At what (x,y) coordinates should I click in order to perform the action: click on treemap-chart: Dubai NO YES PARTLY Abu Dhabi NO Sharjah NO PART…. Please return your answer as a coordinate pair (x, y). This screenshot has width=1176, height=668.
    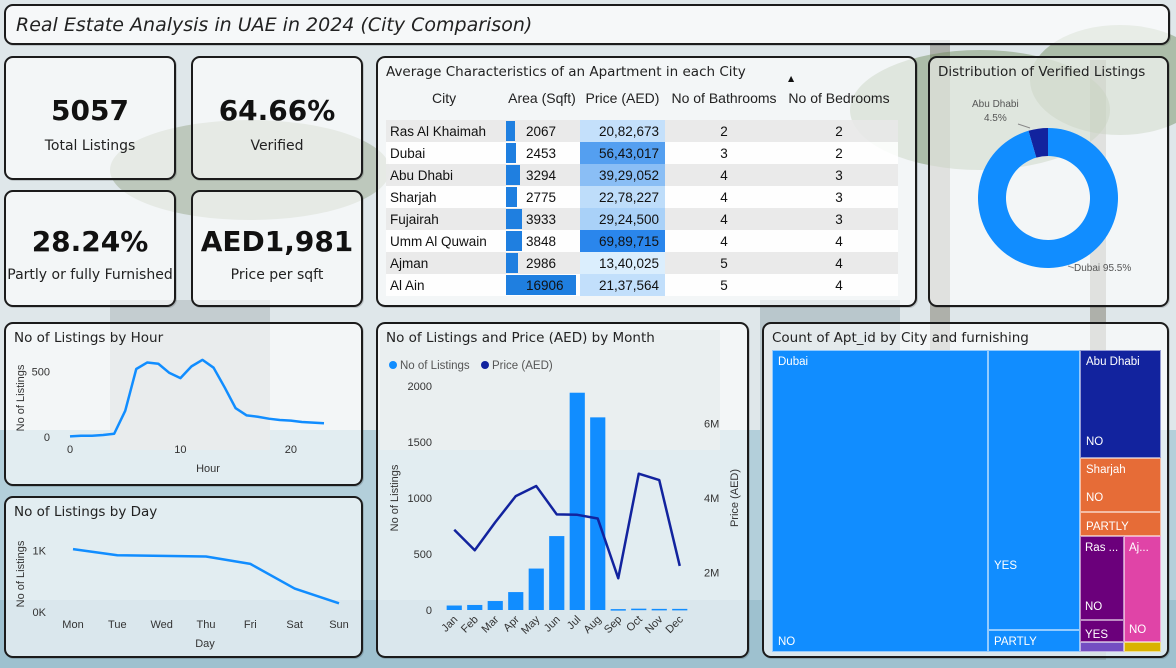
    Looking at the image, I should click on (966, 501).